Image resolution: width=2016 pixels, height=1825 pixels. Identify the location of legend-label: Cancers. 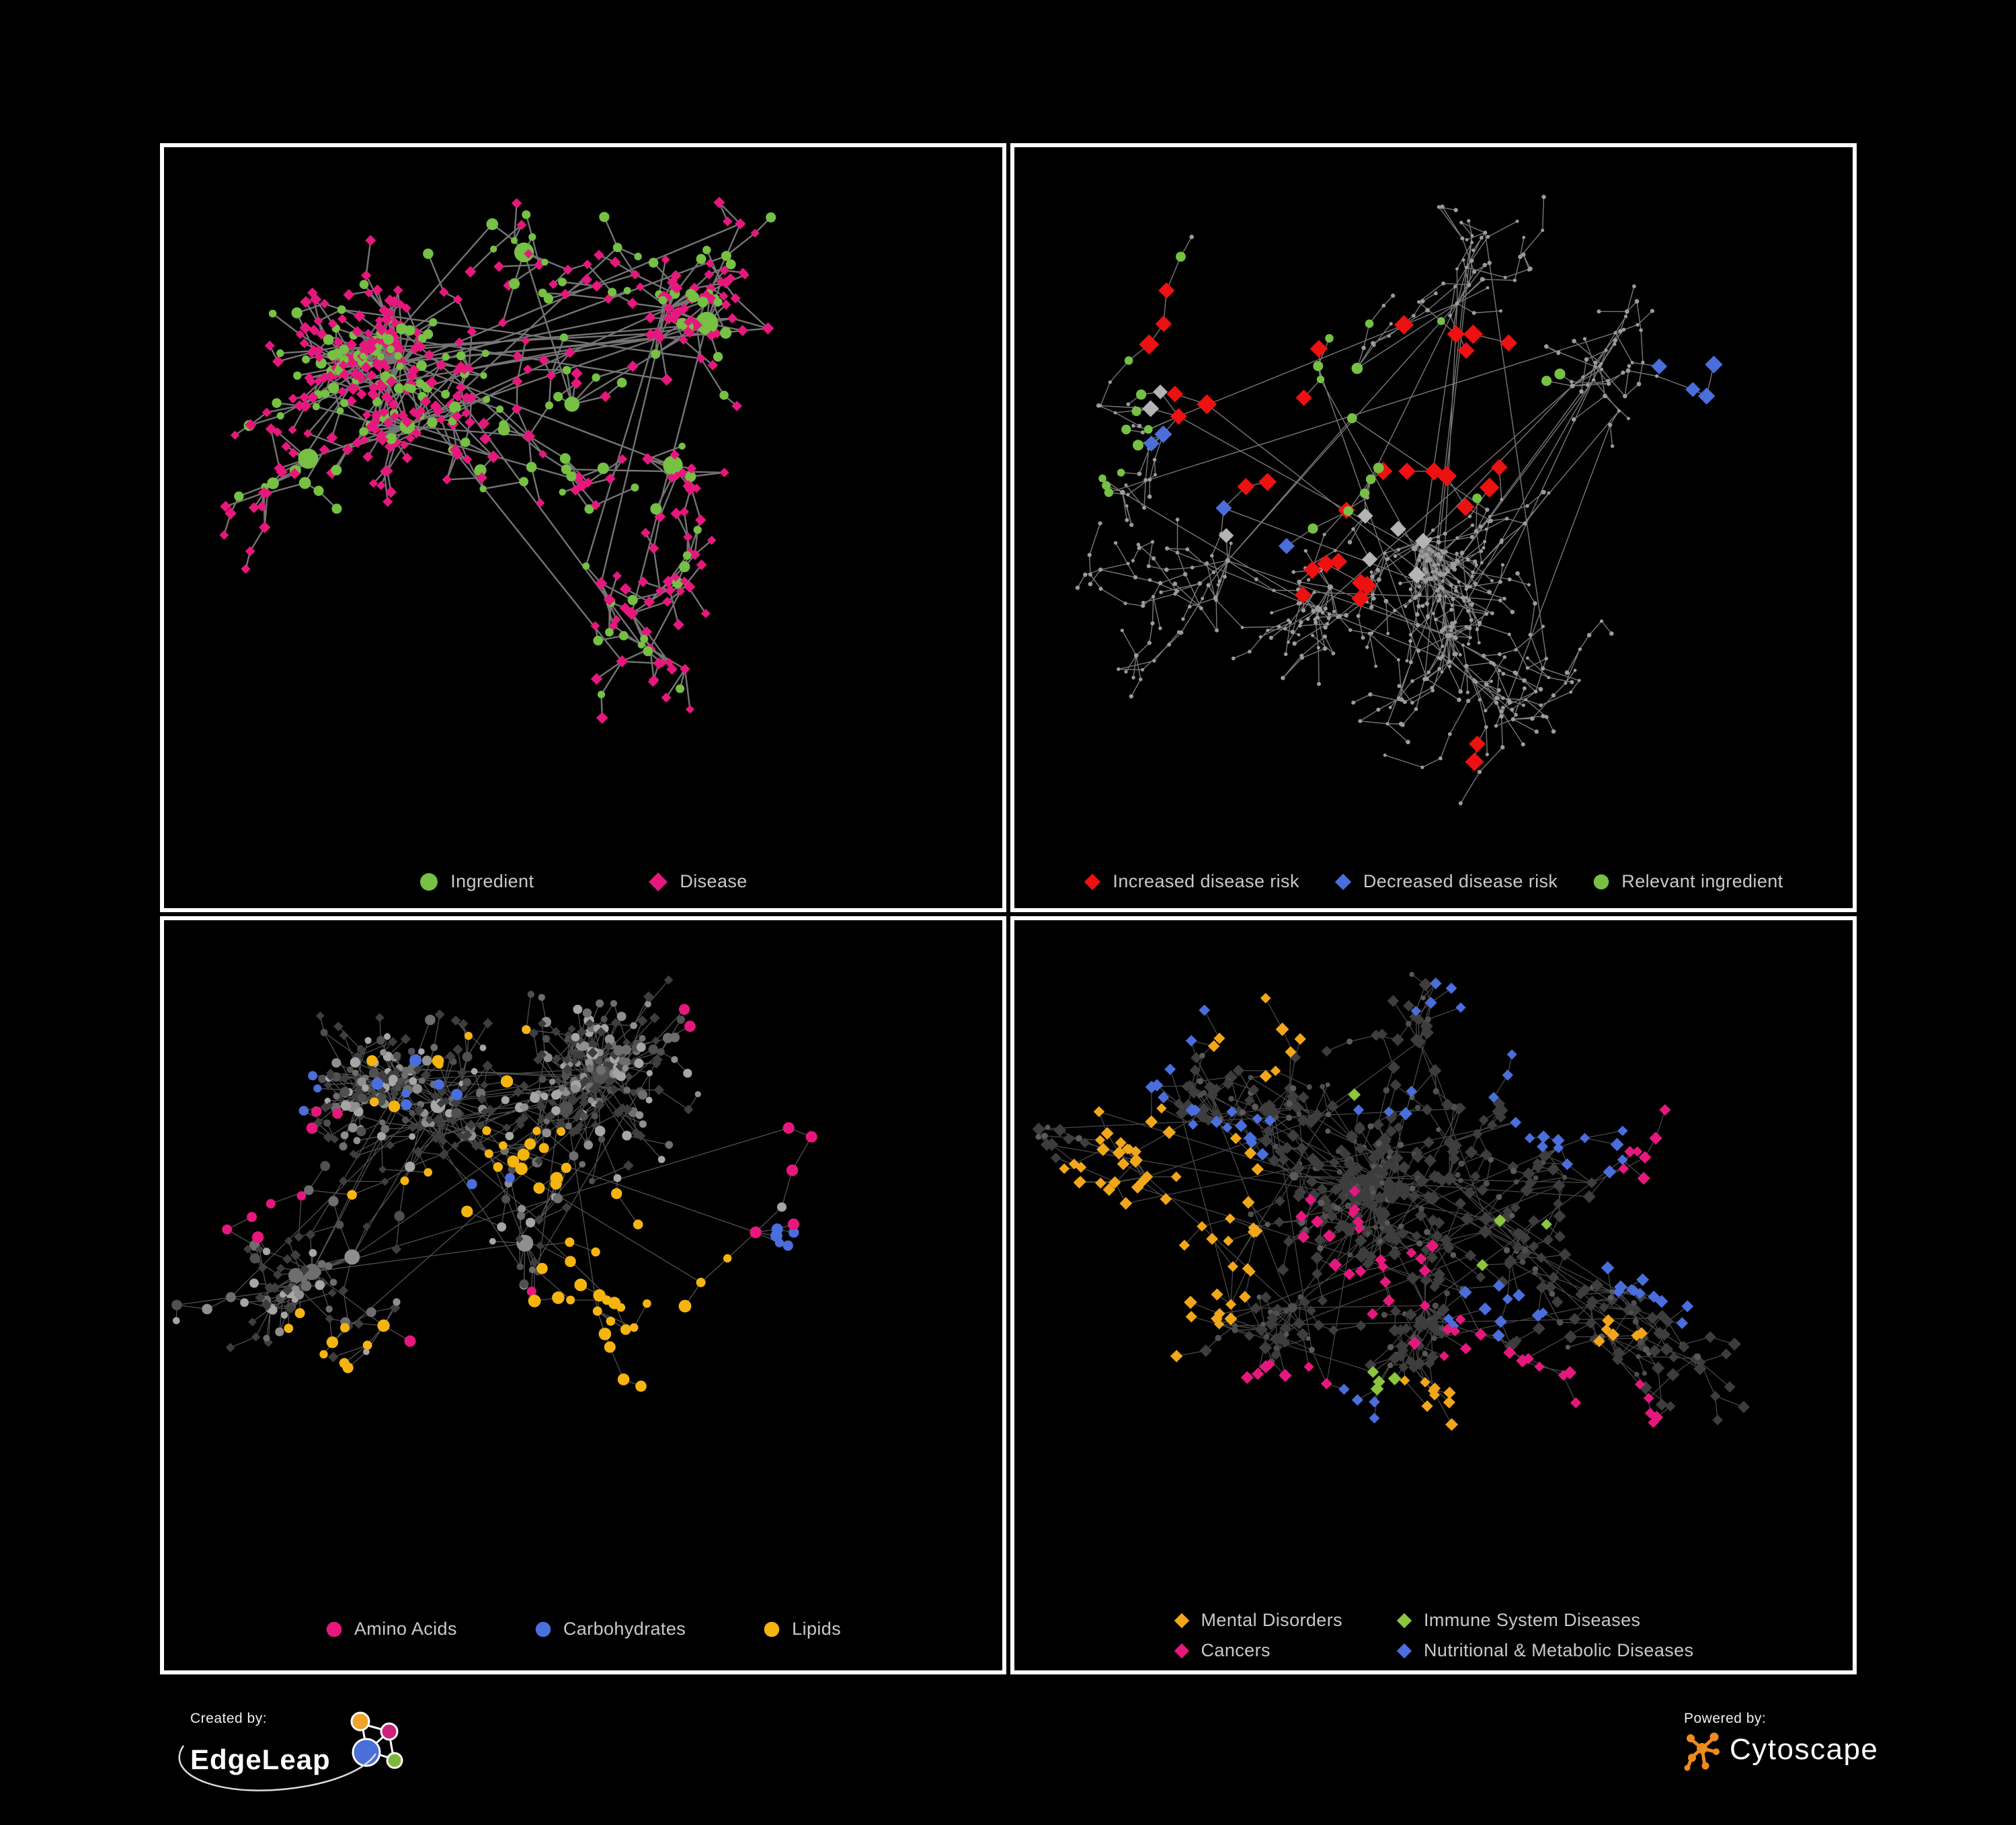
(1236, 1650).